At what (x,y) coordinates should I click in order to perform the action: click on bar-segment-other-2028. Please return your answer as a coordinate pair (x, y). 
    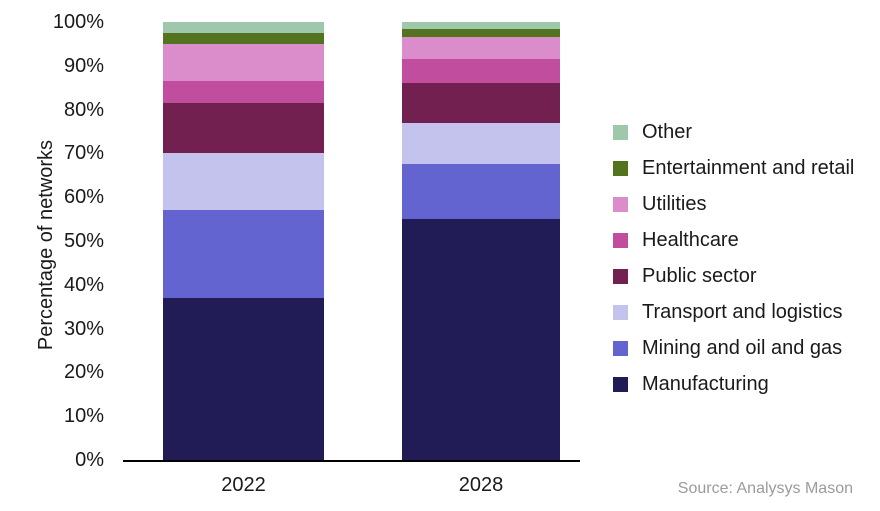
    Looking at the image, I should click on (481, 25).